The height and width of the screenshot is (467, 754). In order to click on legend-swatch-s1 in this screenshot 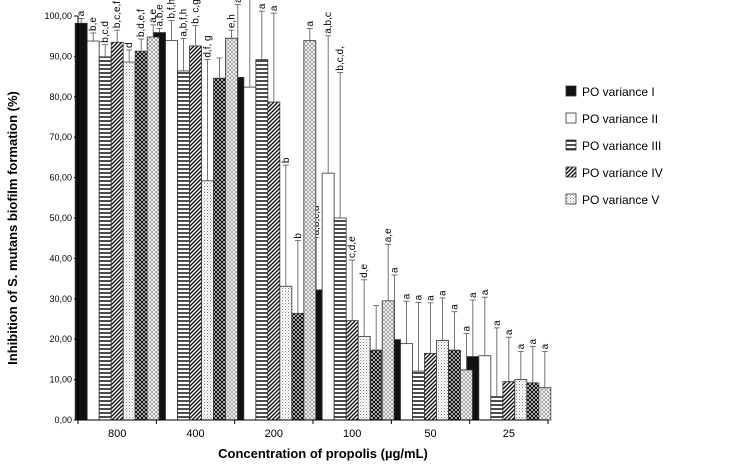, I will do `click(571, 91)`.